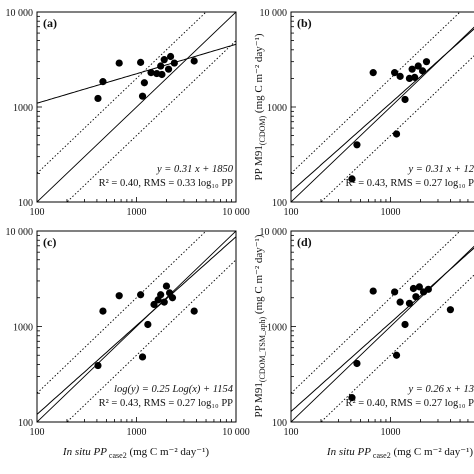 The width and height of the screenshot is (474, 474). What do you see at coordinates (166, 403) in the screenshot?
I see `fit-stats: R² = 0.43, RMS = 0.27 log₁₀ PP` at bounding box center [166, 403].